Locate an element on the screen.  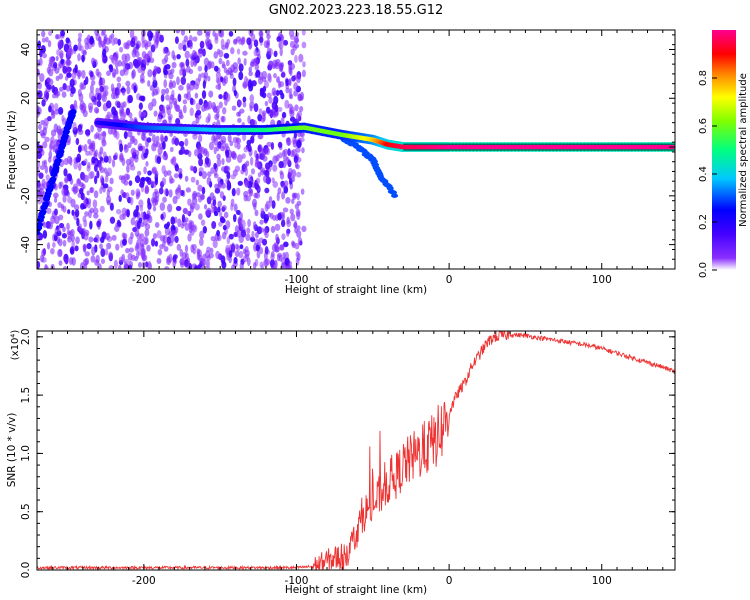
snr-ytick-label: 2.0 is located at coordinates (26, 336).